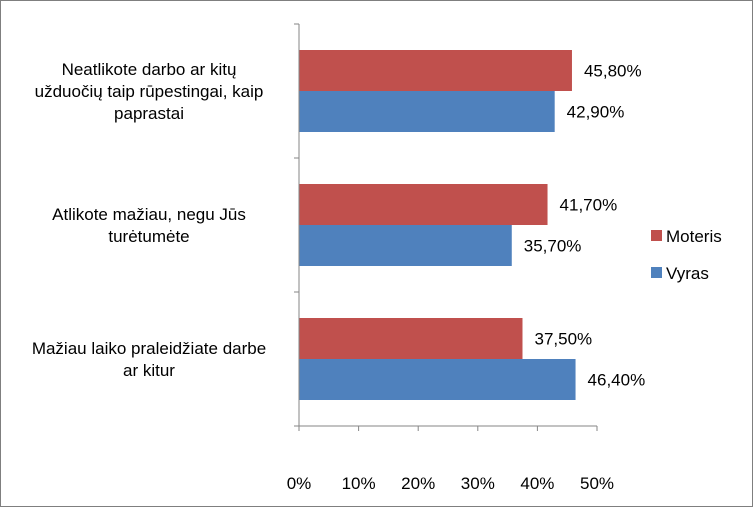  I want to click on category-label-0-line-0: Neatlikote darbo ar kitų, so click(149, 69).